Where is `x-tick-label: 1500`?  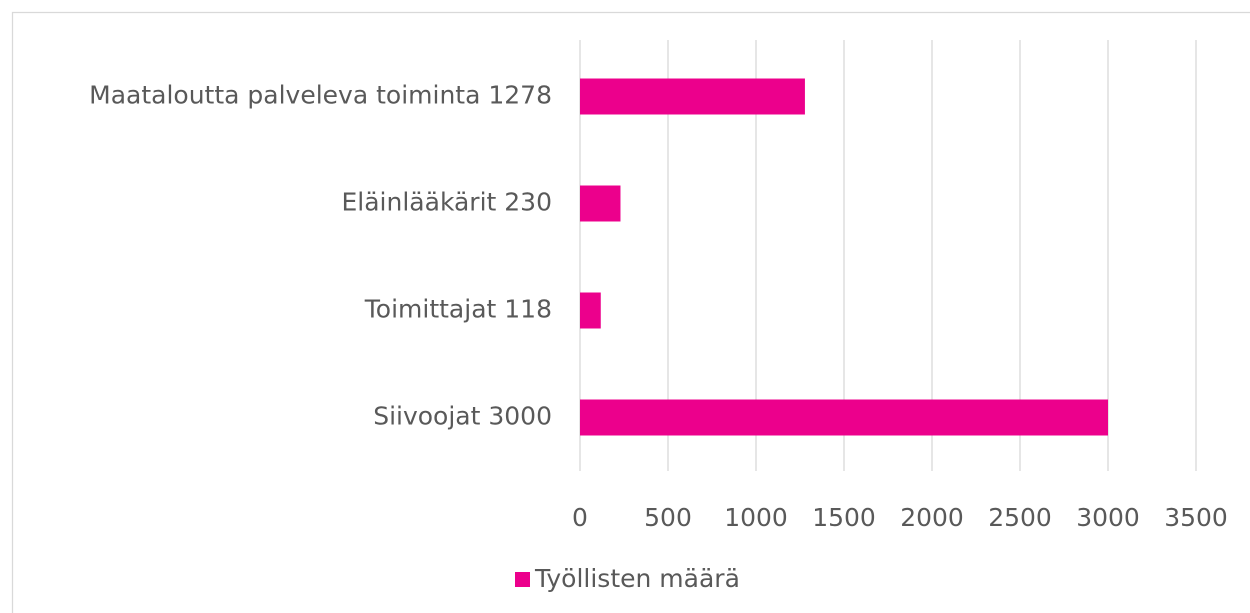
x-tick-label: 1500 is located at coordinates (844, 517).